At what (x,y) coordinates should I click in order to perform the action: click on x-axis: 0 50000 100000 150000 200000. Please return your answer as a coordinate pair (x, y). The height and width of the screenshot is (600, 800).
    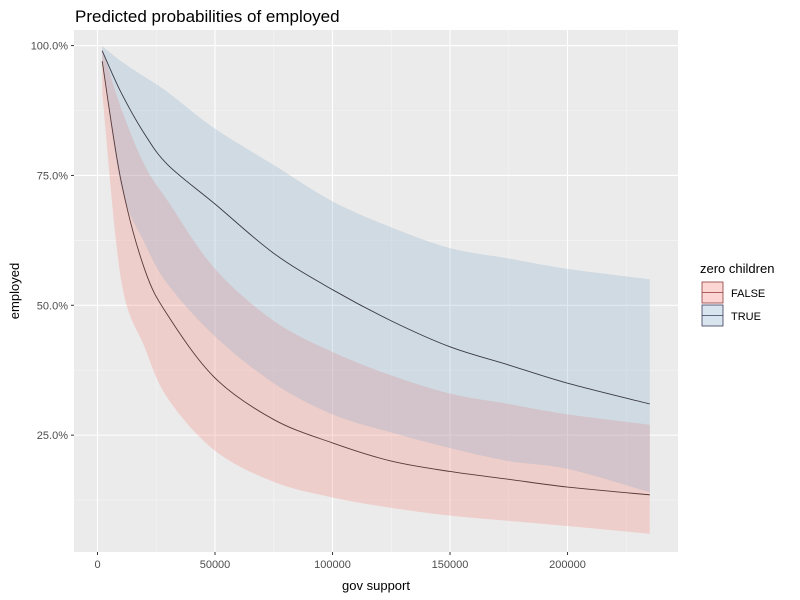
    Looking at the image, I should click on (340, 561).